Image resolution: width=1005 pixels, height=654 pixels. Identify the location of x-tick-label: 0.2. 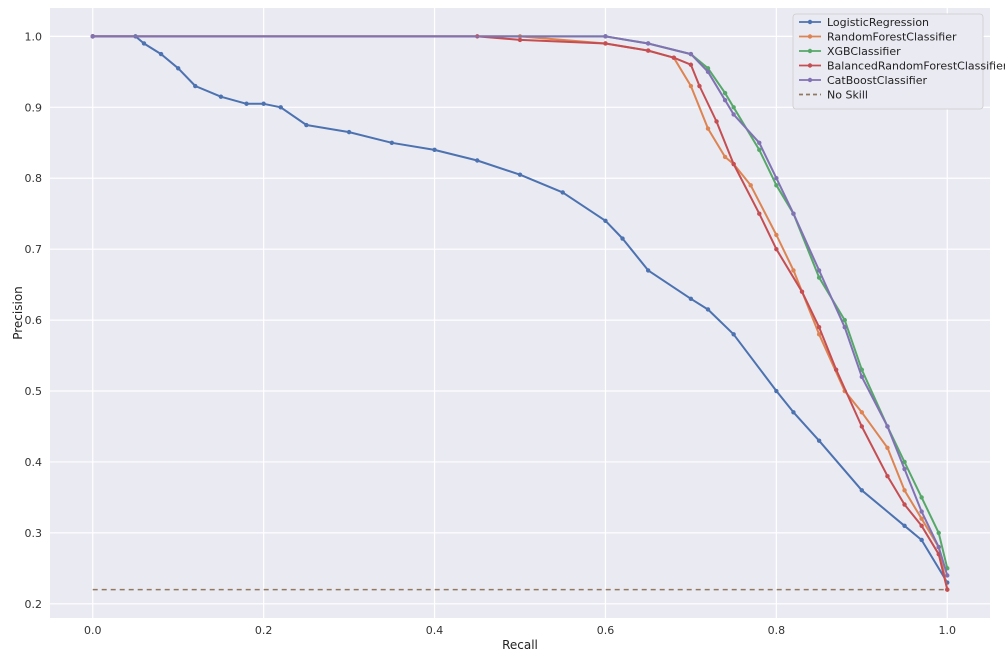
(264, 630).